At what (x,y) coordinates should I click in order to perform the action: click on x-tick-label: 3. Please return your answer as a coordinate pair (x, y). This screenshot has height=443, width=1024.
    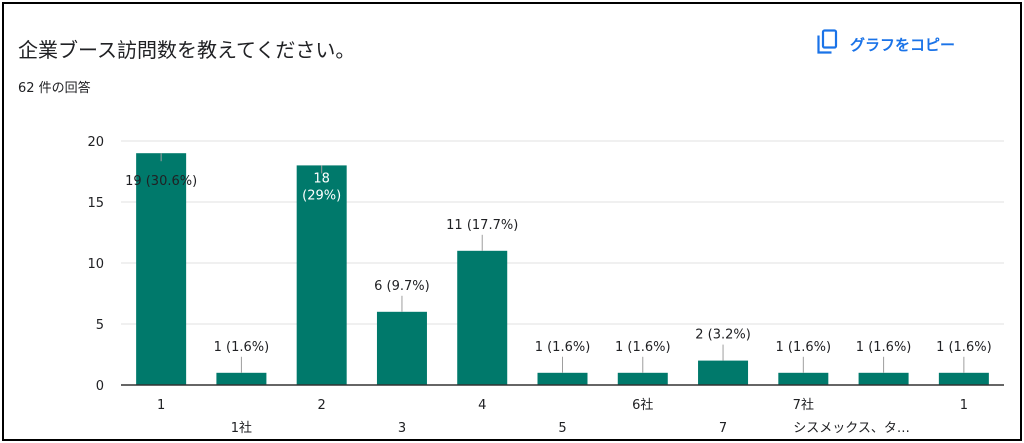
    Looking at the image, I should click on (402, 428).